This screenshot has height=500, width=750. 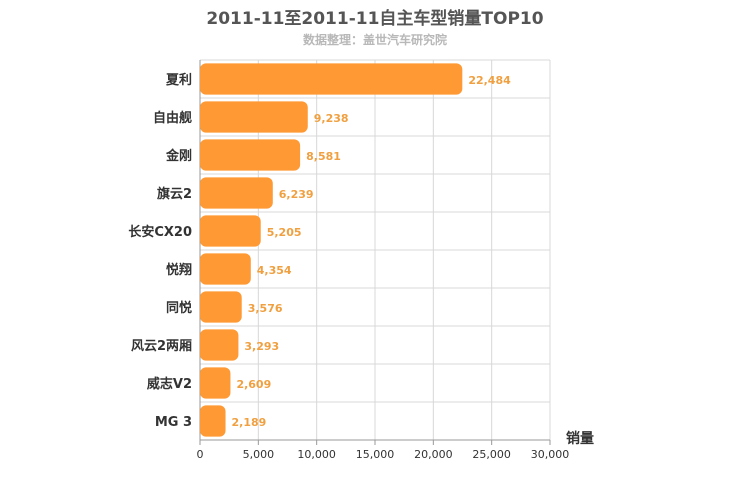 What do you see at coordinates (160, 232) in the screenshot?
I see `category-label: 长安CX20` at bounding box center [160, 232].